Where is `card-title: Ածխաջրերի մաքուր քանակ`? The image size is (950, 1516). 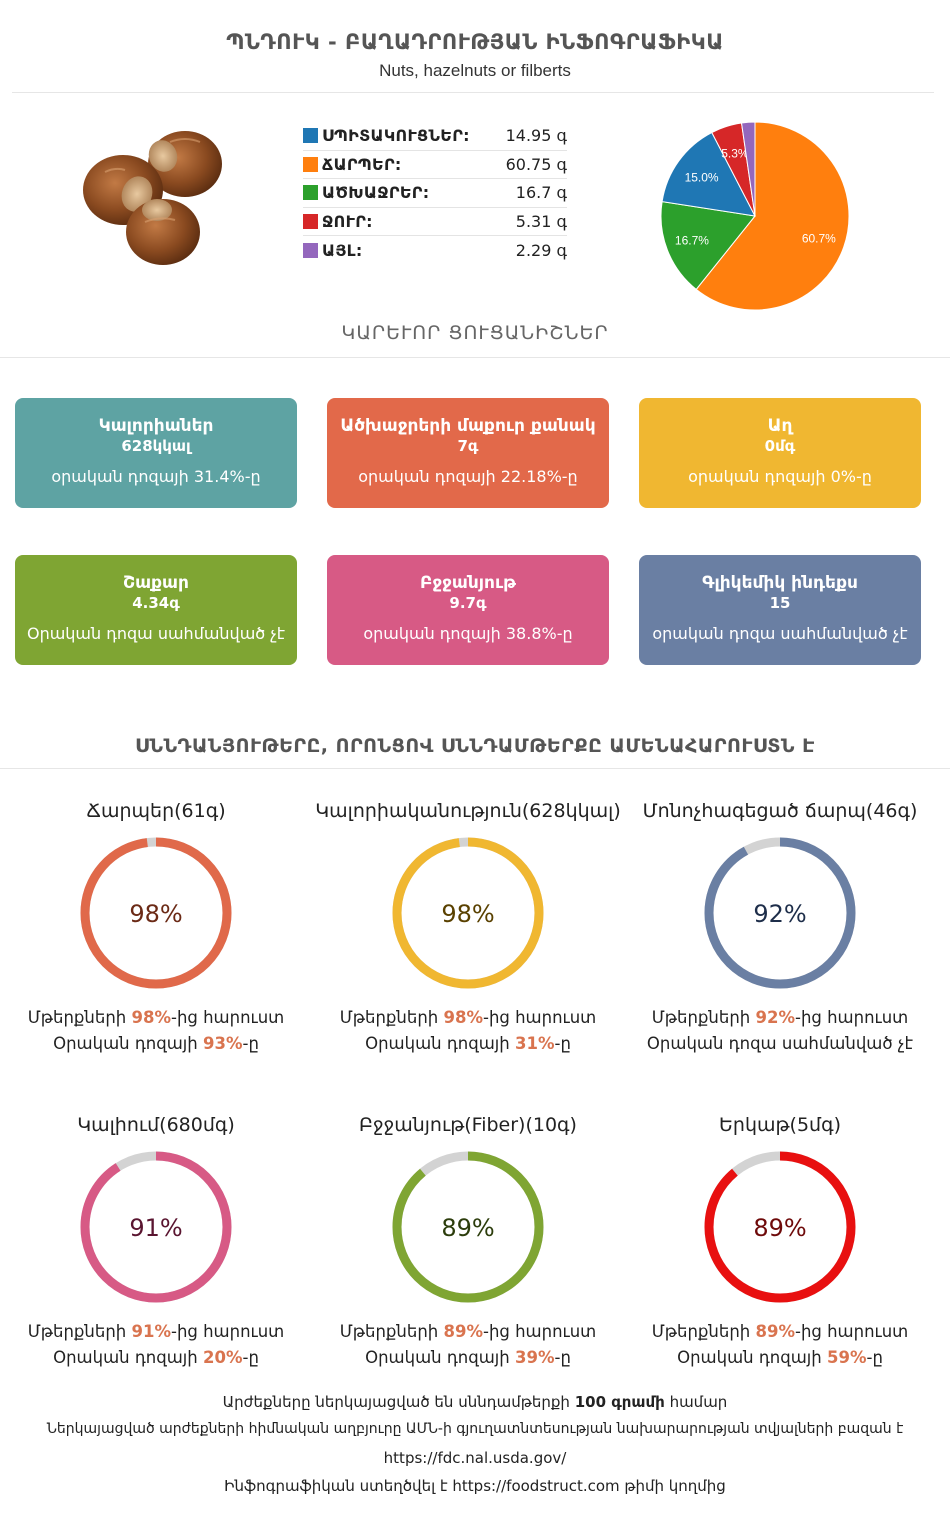
card-title: Ածխաջրերի մաքուր քանակ is located at coordinates (468, 426).